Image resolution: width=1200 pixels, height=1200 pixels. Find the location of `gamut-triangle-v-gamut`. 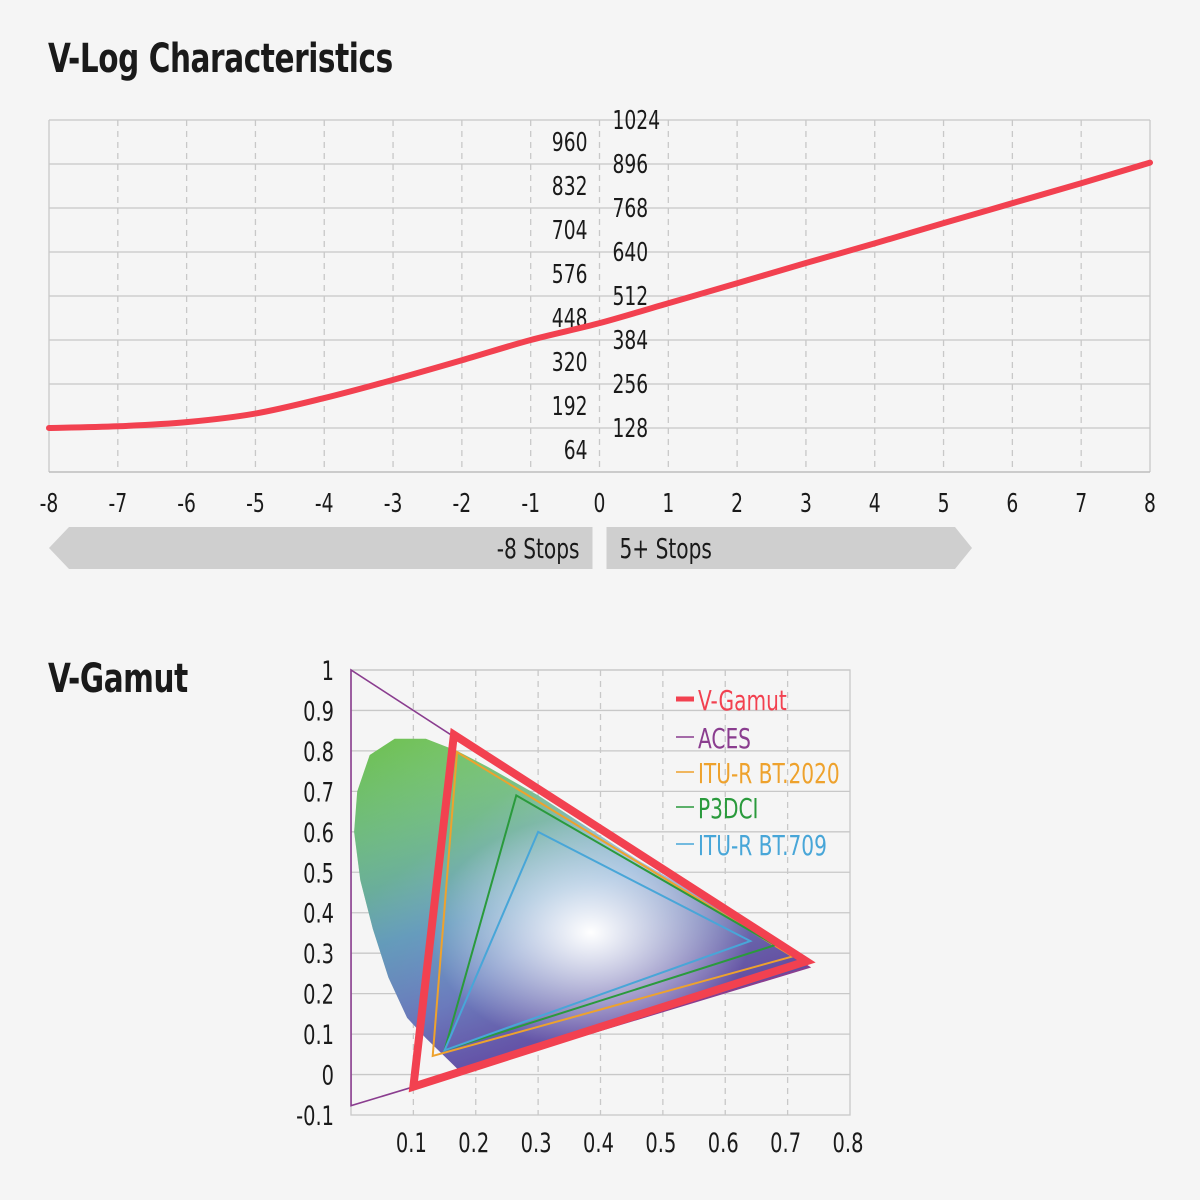

gamut-triangle-v-gamut is located at coordinates (612, 910).